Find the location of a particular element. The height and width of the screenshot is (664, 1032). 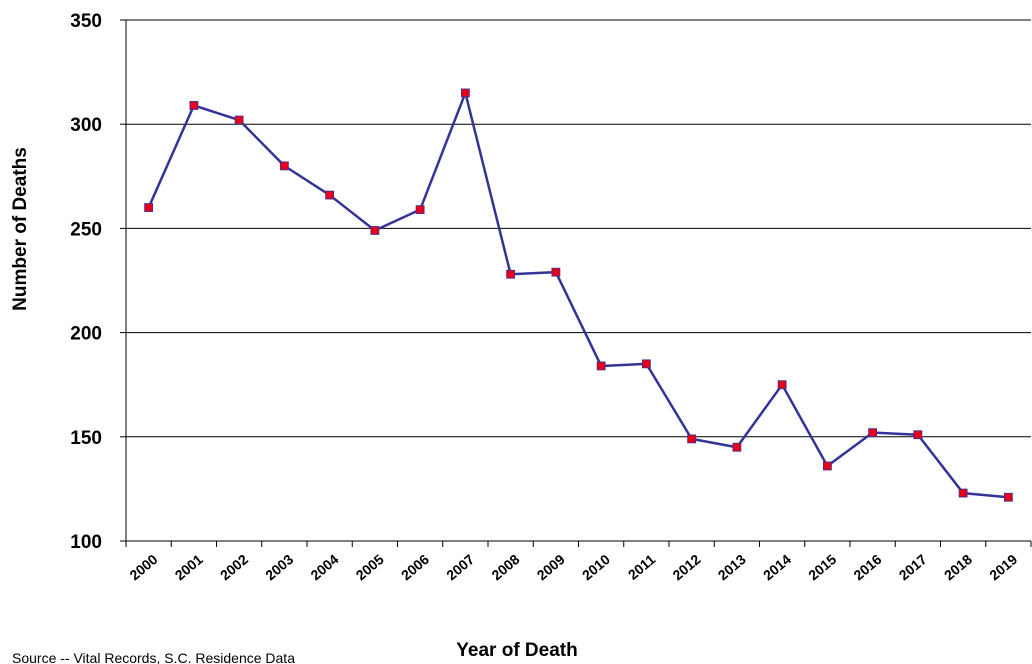

x-tick-label: 2015 is located at coordinates (822, 567).